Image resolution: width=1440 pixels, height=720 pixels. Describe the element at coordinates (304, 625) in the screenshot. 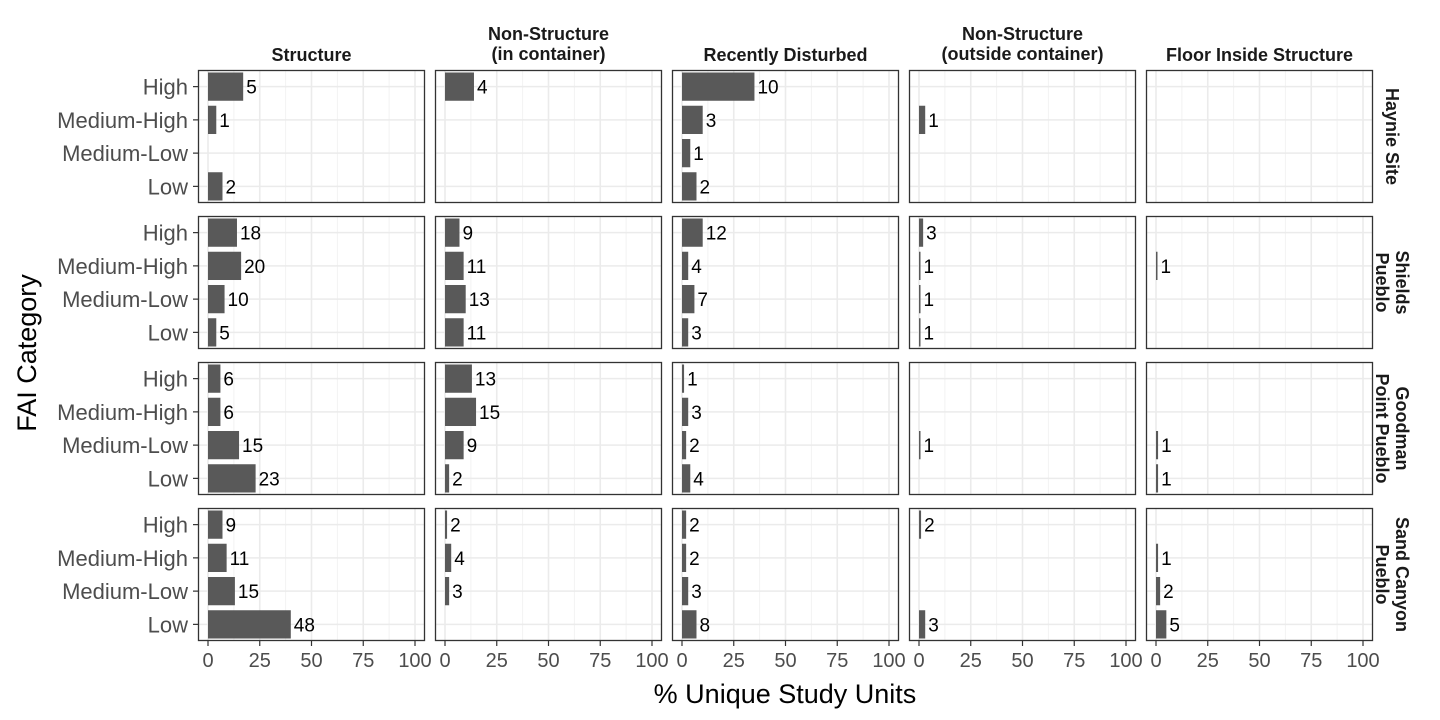

I see `data-label: 48` at that location.